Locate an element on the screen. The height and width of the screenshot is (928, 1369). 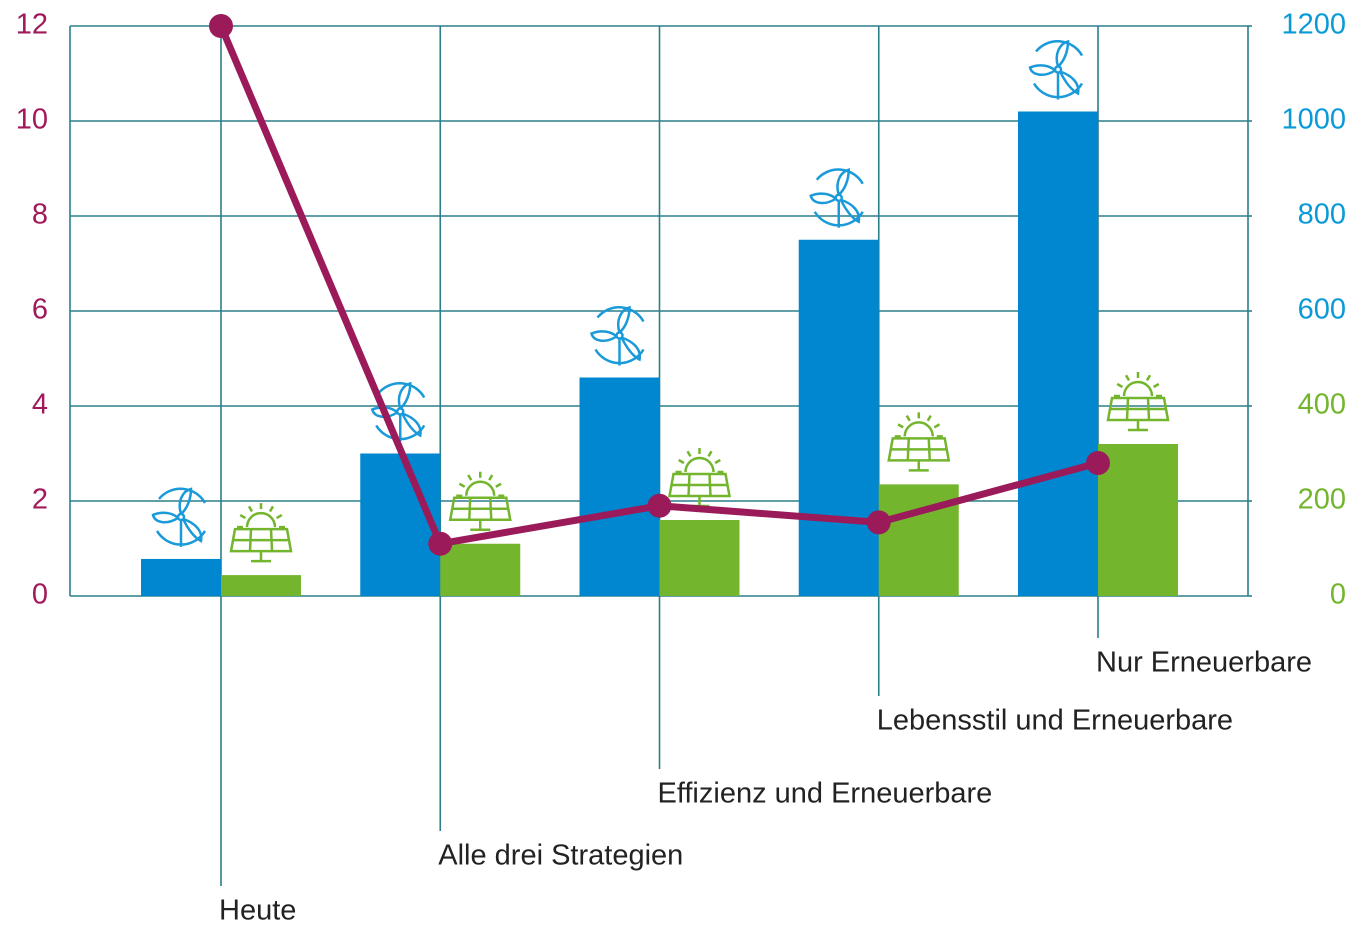
y2-tick-label: 400 is located at coordinates (1322, 405).